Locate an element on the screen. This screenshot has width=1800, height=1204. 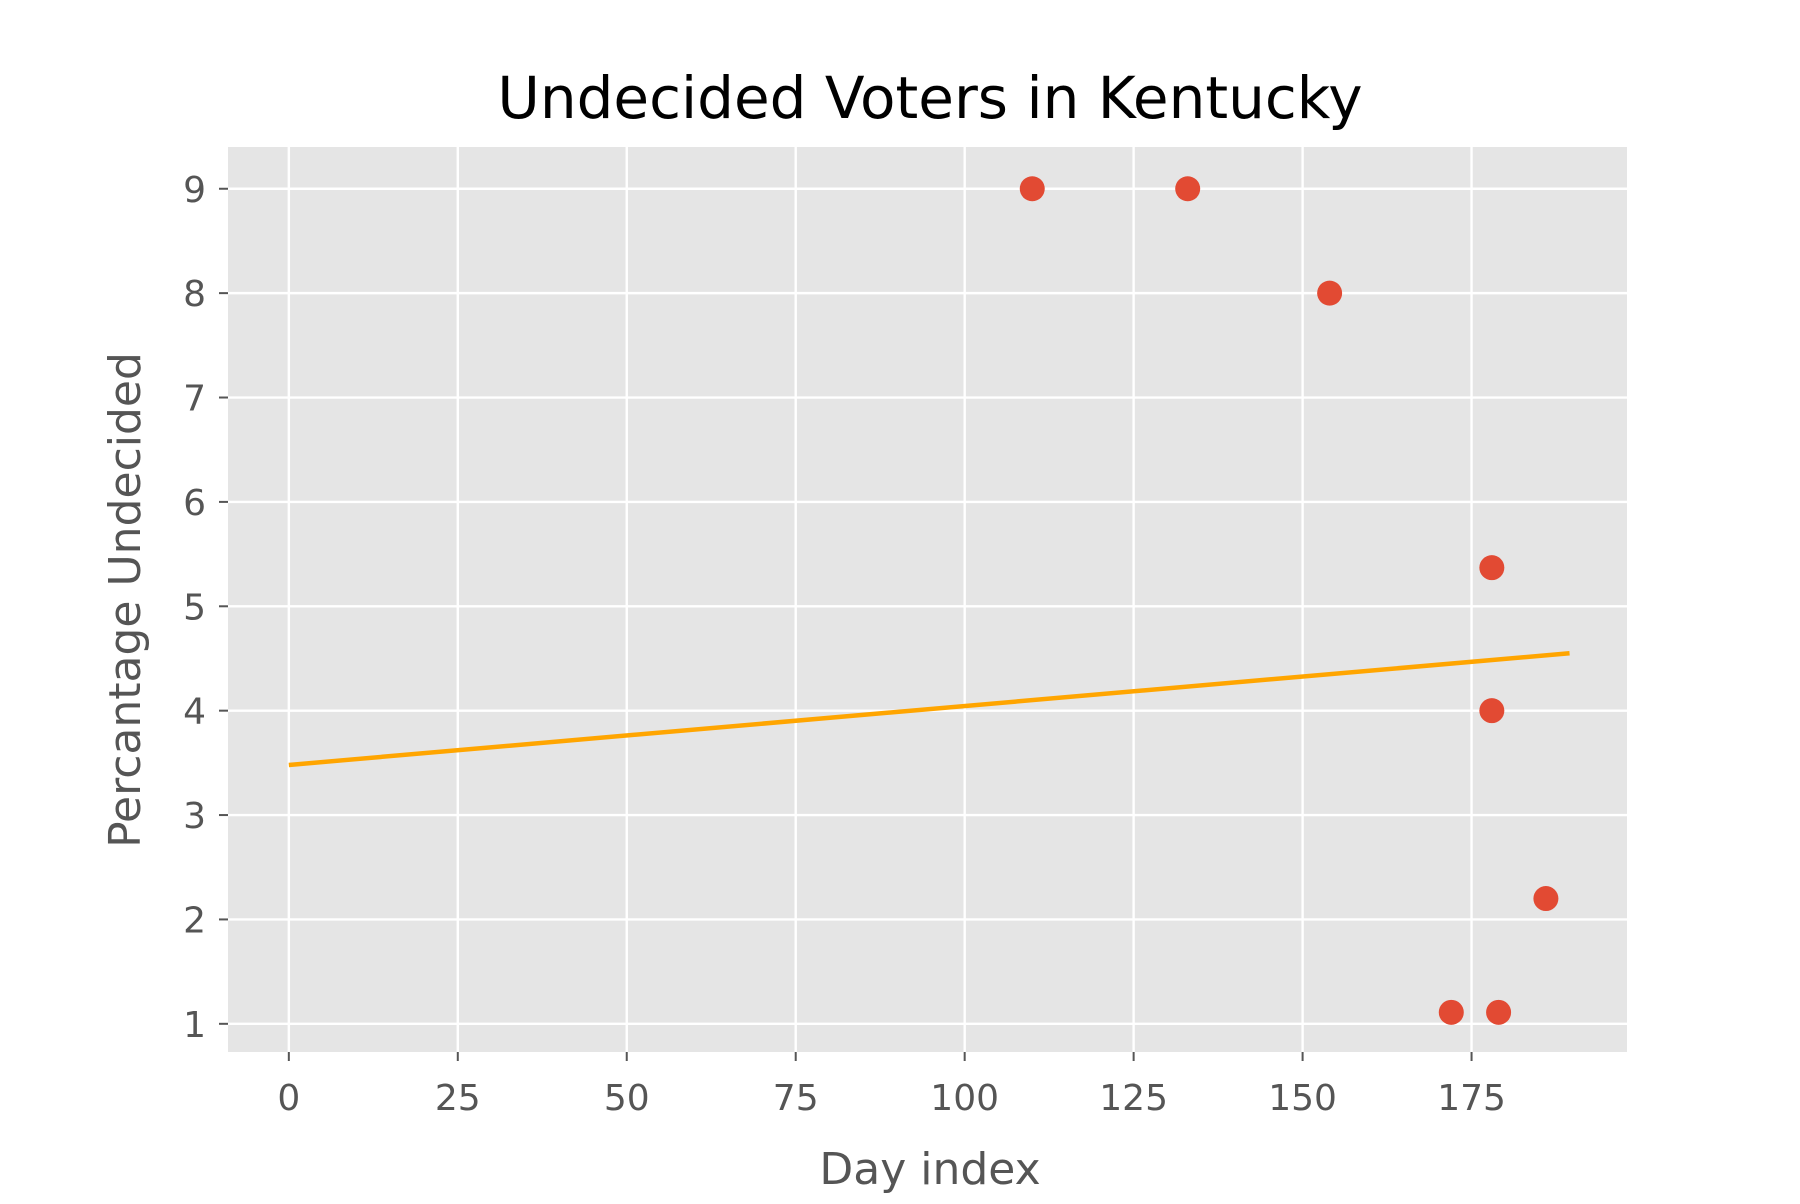
x-tick-label-5: 125 is located at coordinates (1133, 1098).